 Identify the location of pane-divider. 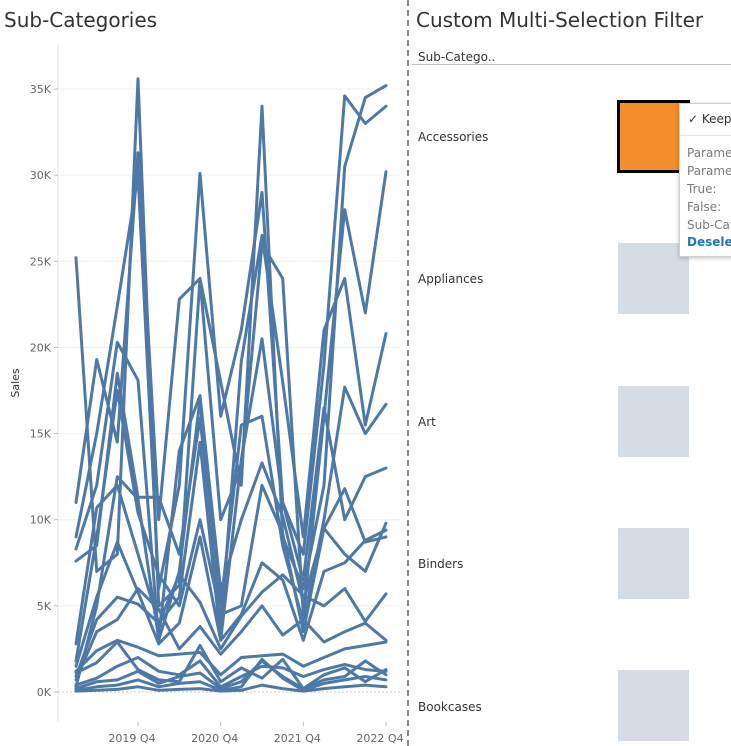
(408, 373).